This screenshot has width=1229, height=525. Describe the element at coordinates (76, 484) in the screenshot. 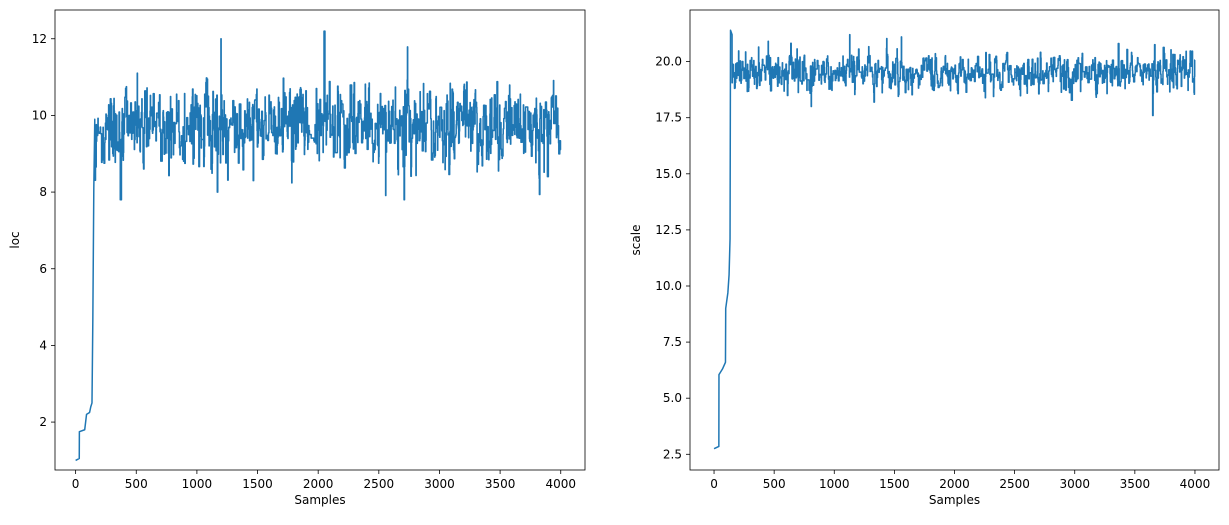

I see `loc-x-tick-label: 0` at that location.